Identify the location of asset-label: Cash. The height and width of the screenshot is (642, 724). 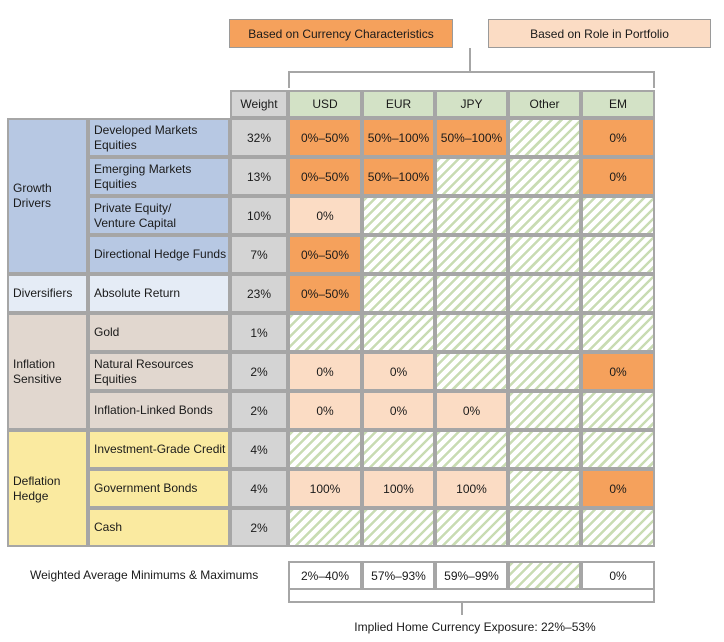
(159, 527).